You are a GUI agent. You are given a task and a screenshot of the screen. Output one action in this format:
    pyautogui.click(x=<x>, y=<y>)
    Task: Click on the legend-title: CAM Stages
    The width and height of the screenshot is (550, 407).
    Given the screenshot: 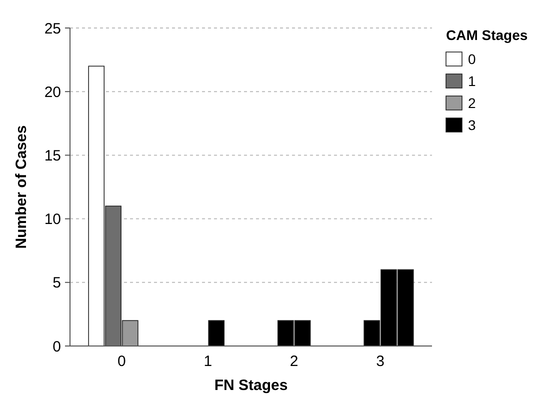 What is the action you would take?
    pyautogui.click(x=487, y=35)
    